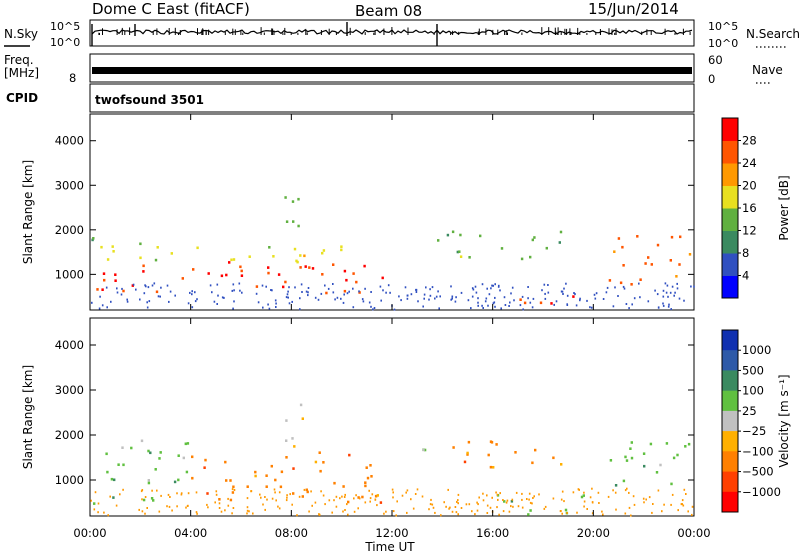 This screenshot has width=800, height=558. What do you see at coordinates (65, 42) in the screenshot?
I see `noise-left-tick-bottom: 10^0` at bounding box center [65, 42].